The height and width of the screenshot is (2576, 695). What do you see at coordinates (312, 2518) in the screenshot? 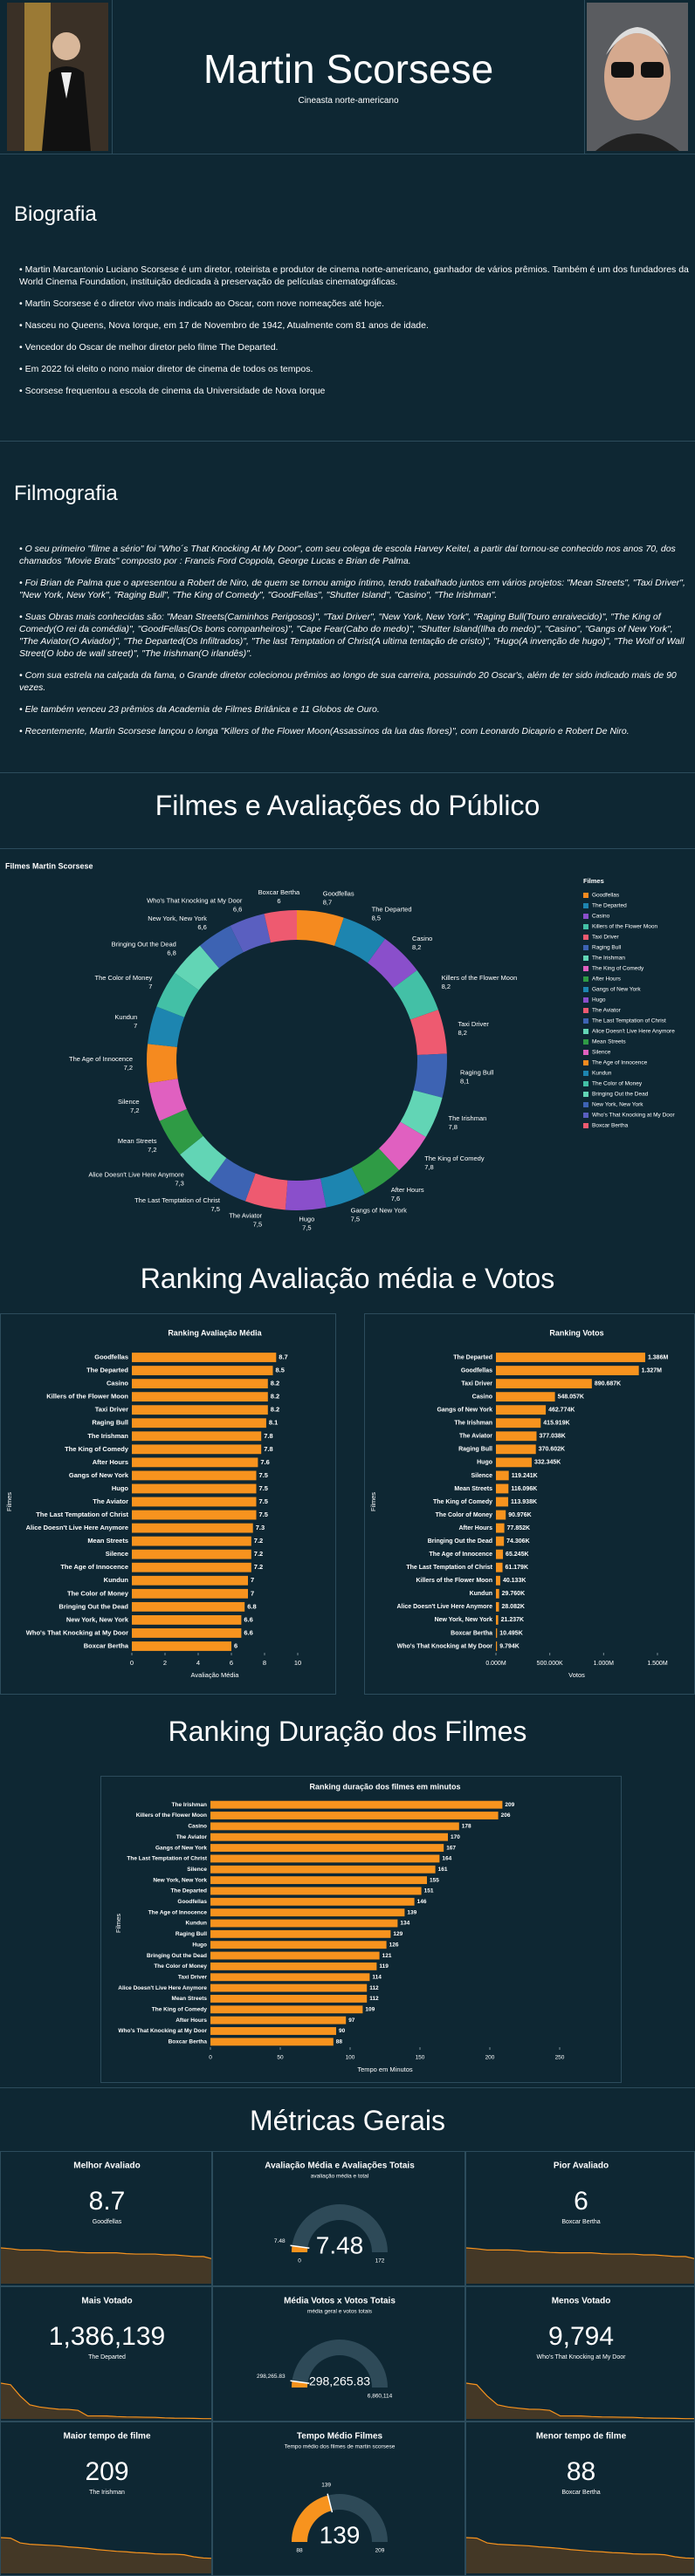
I see `gauge-fill` at bounding box center [312, 2518].